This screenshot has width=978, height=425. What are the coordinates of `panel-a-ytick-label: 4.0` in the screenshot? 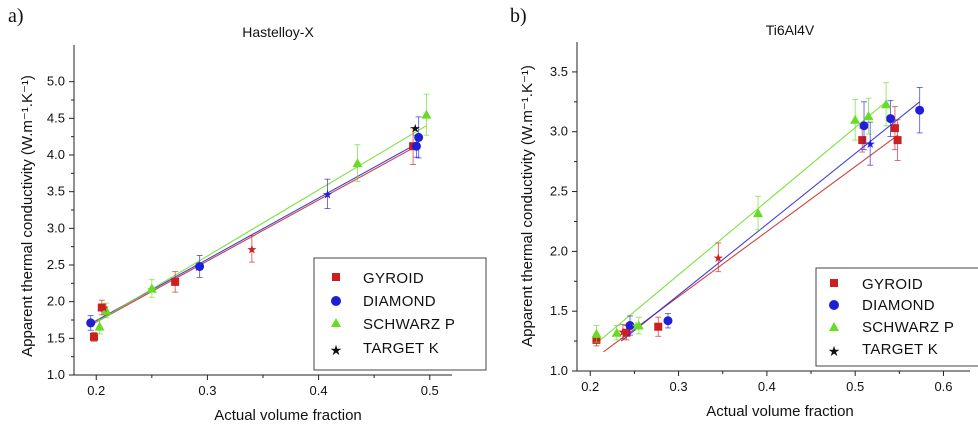 It's located at (56, 154).